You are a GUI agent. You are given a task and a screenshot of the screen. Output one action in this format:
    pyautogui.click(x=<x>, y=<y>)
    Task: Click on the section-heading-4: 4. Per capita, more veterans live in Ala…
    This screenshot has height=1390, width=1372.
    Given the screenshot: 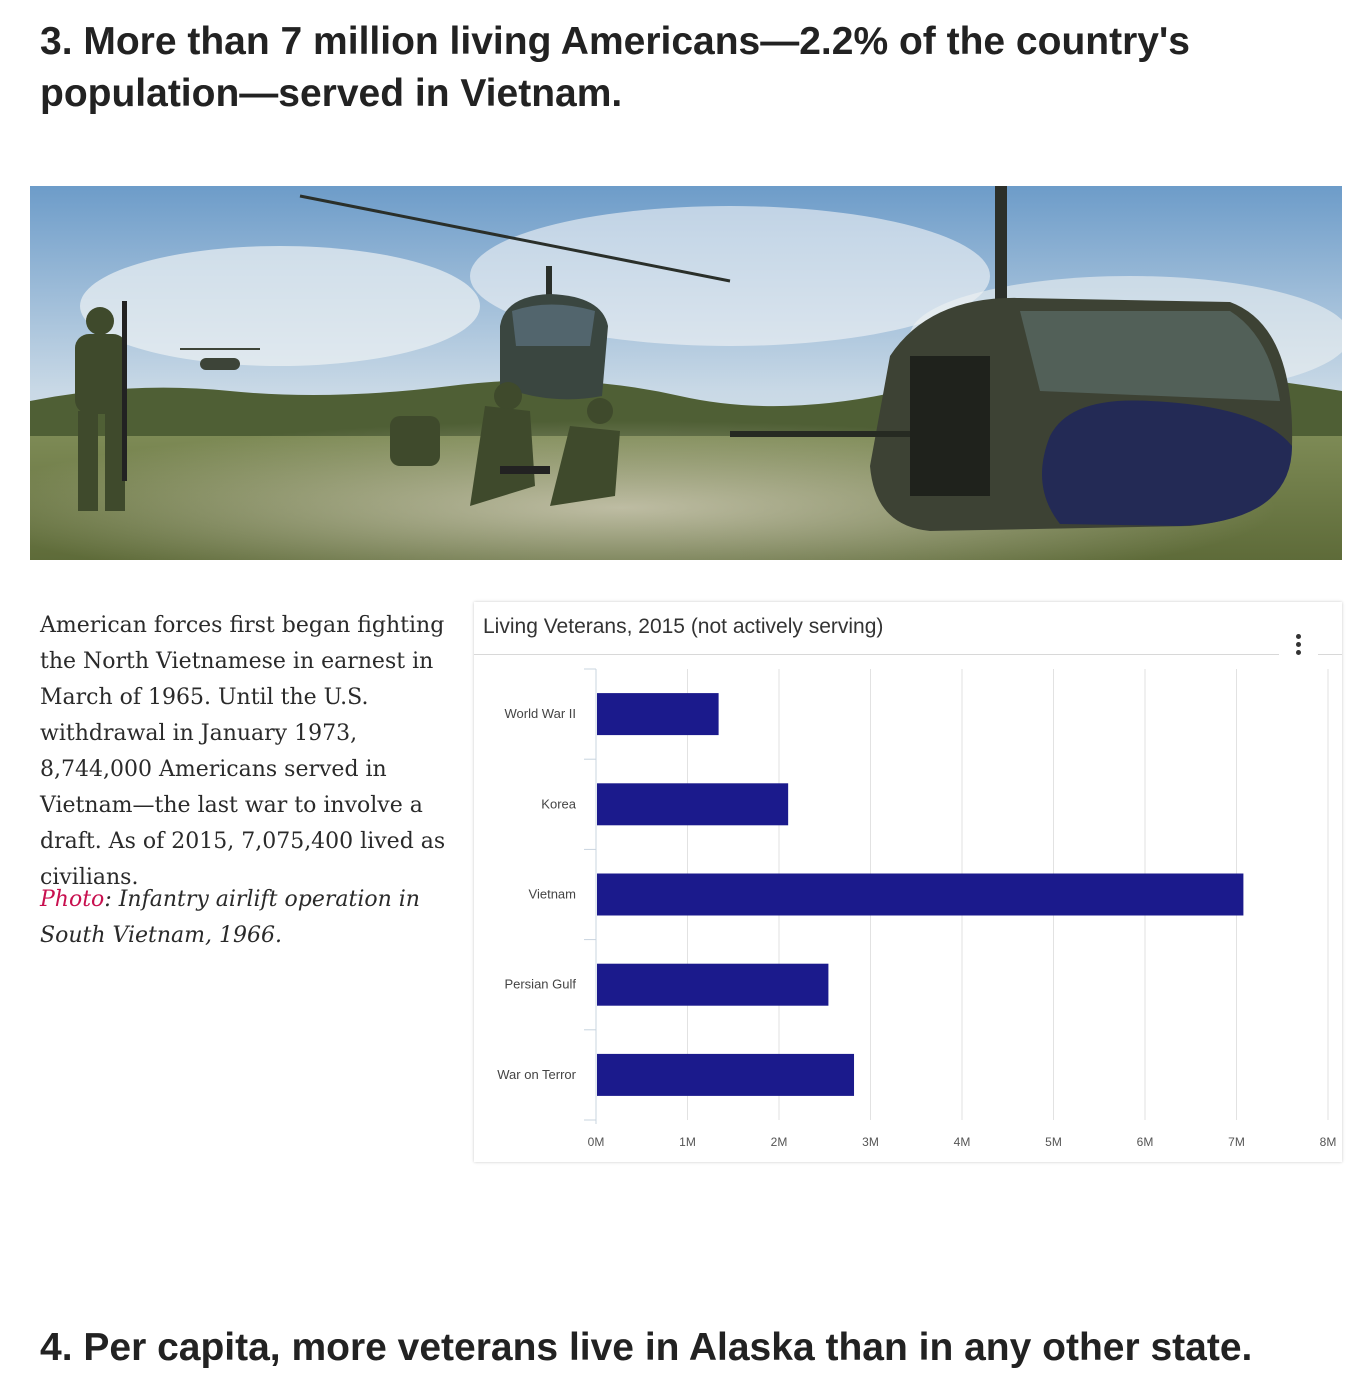 What is the action you would take?
    pyautogui.click(x=646, y=1347)
    